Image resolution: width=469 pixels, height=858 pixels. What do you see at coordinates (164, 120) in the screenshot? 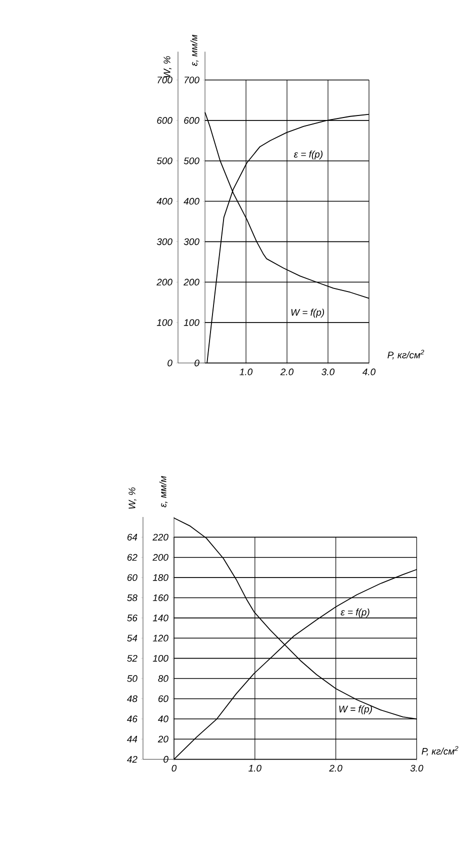
I see `y-tick-label: 600` at bounding box center [164, 120].